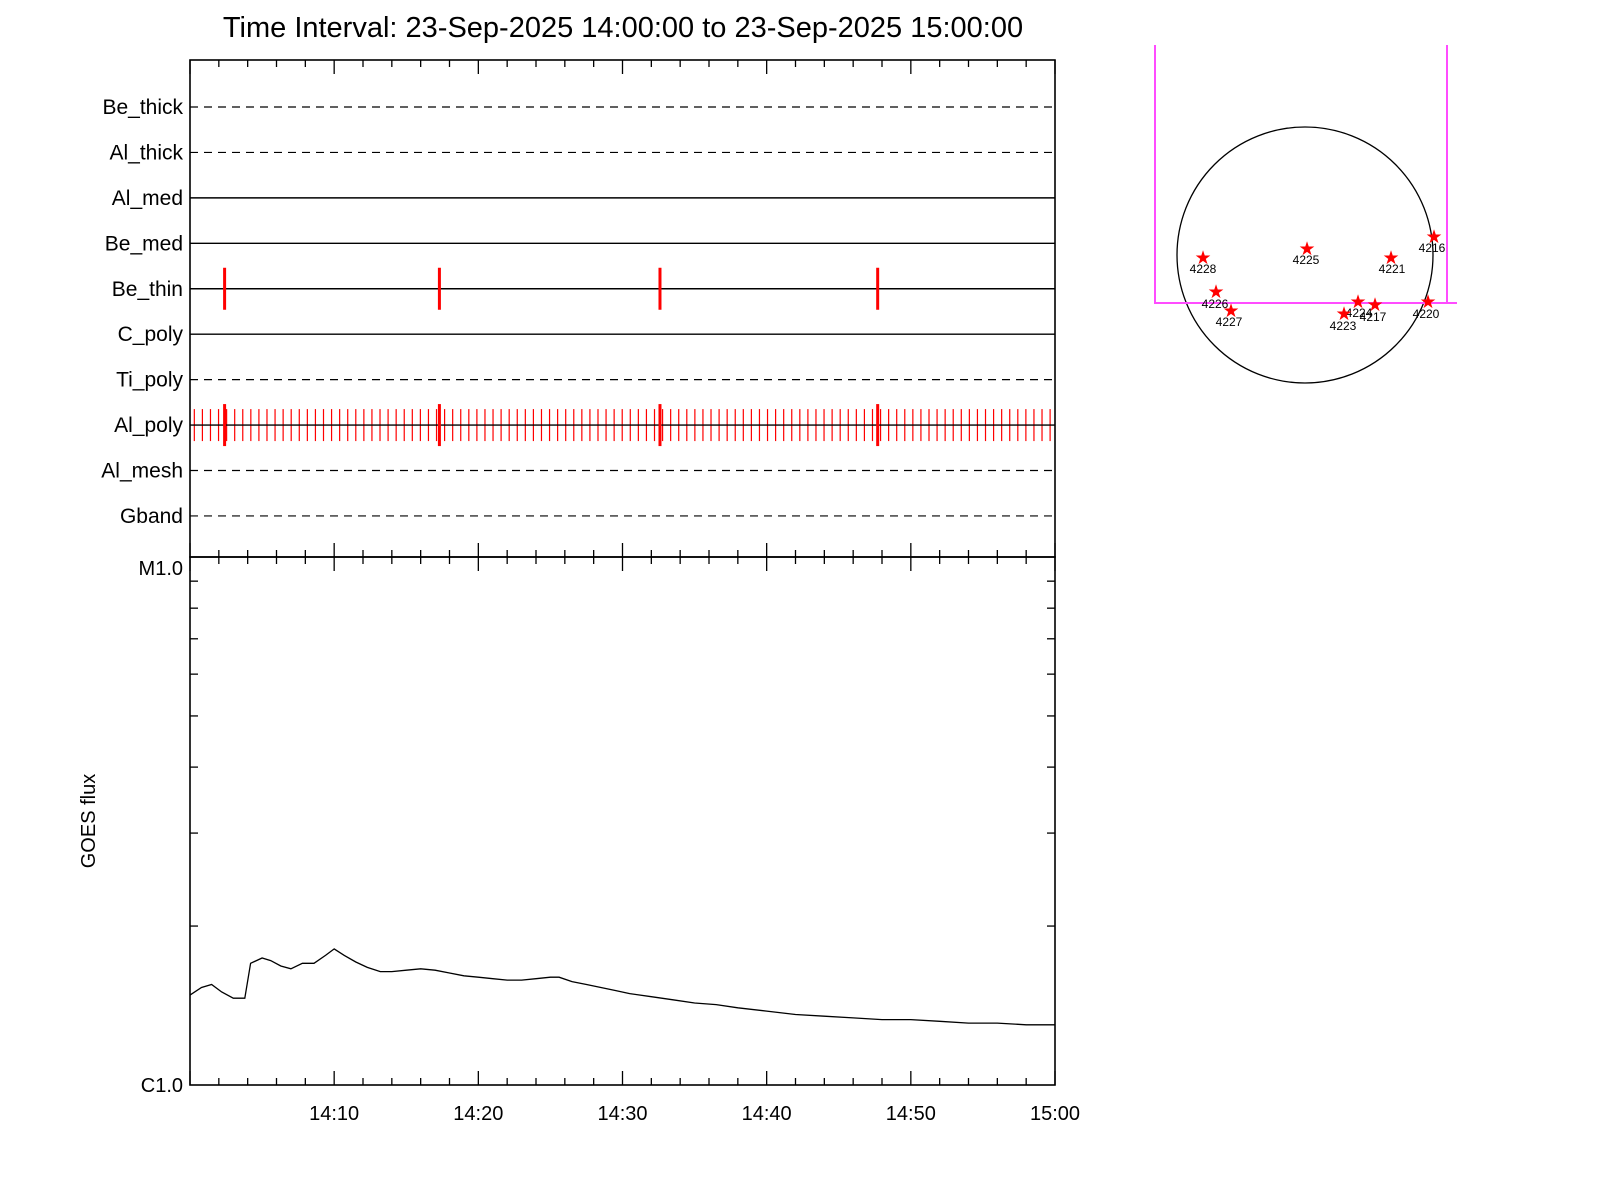 The height and width of the screenshot is (1200, 1600). Describe the element at coordinates (151, 334) in the screenshot. I see `filter-row-label: C_poly` at that location.